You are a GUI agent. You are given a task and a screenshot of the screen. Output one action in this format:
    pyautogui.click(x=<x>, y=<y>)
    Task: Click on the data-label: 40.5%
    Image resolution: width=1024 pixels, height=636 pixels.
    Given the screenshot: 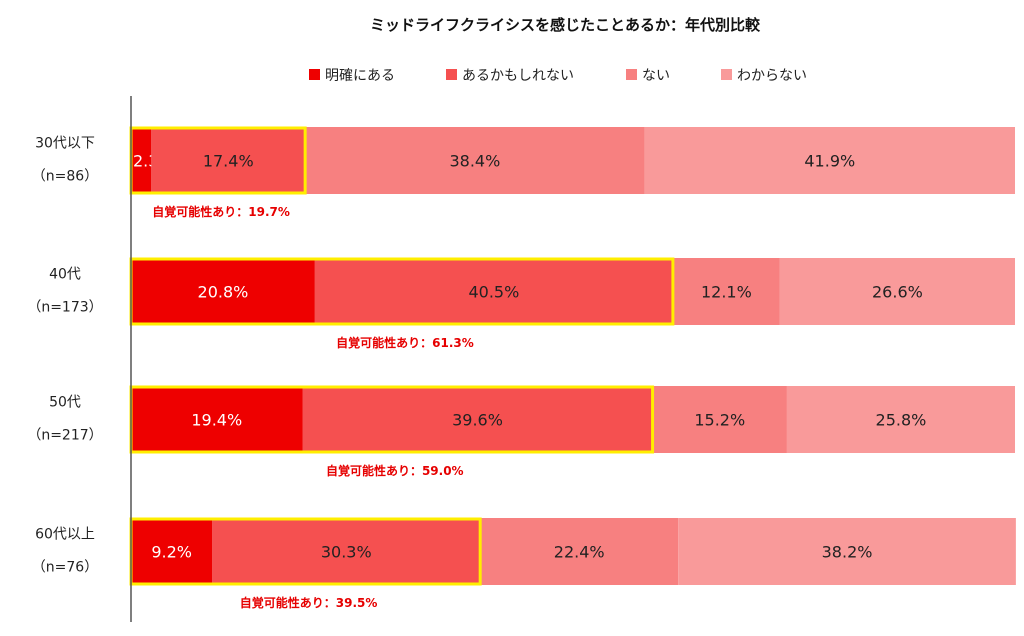 What is the action you would take?
    pyautogui.click(x=493, y=292)
    